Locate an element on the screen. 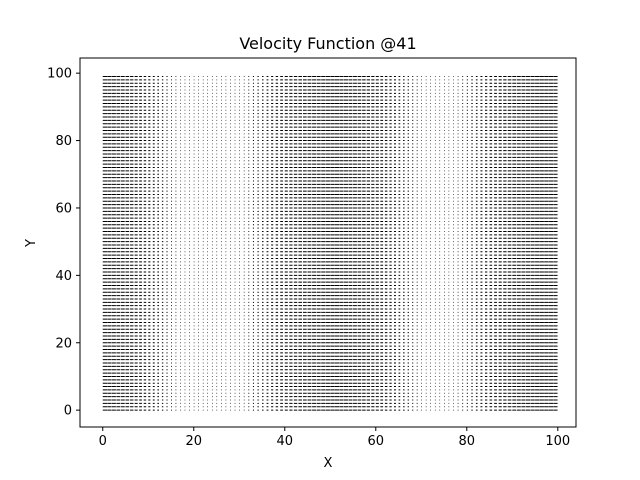  x-tick-label: 80 is located at coordinates (467, 441).